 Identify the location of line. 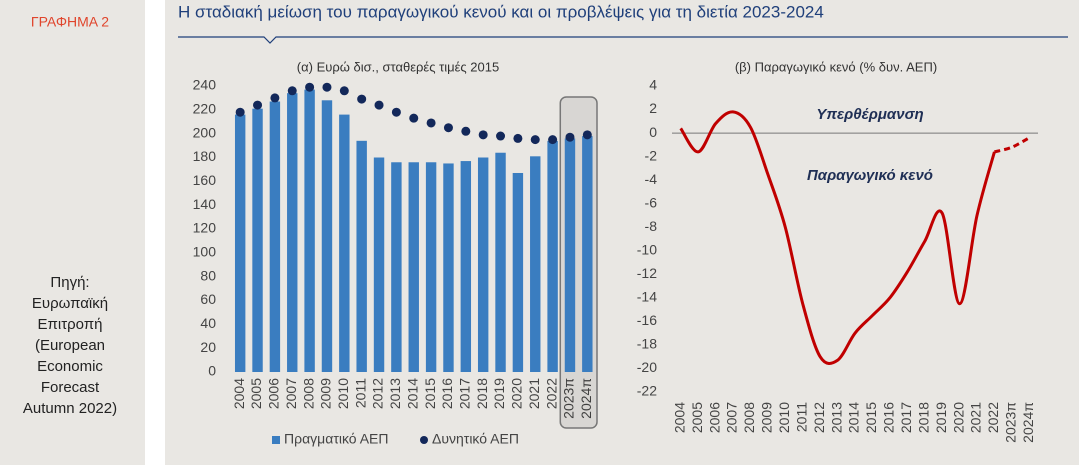
(1012, 145).